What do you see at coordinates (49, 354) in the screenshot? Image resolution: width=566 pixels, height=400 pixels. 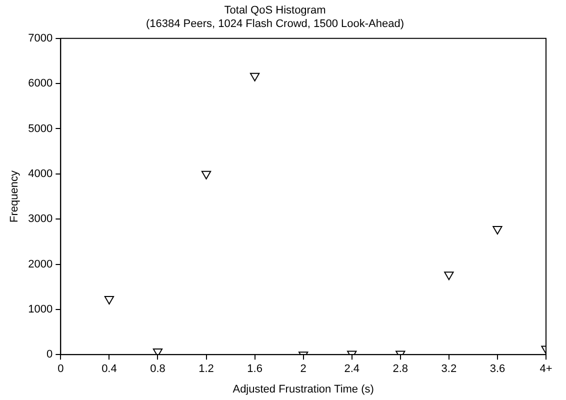 I see `y-tick-label: 0` at bounding box center [49, 354].